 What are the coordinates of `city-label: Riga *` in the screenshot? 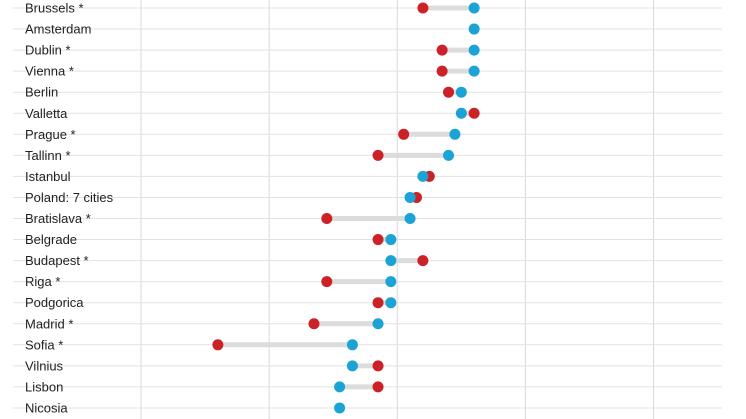 It's located at (42, 281).